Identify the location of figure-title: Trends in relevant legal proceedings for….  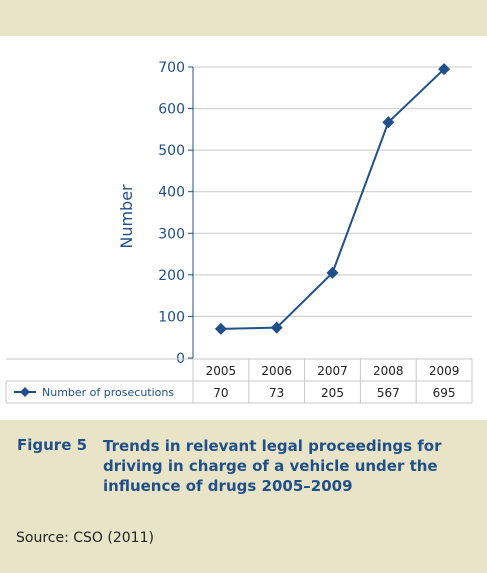
(272, 466).